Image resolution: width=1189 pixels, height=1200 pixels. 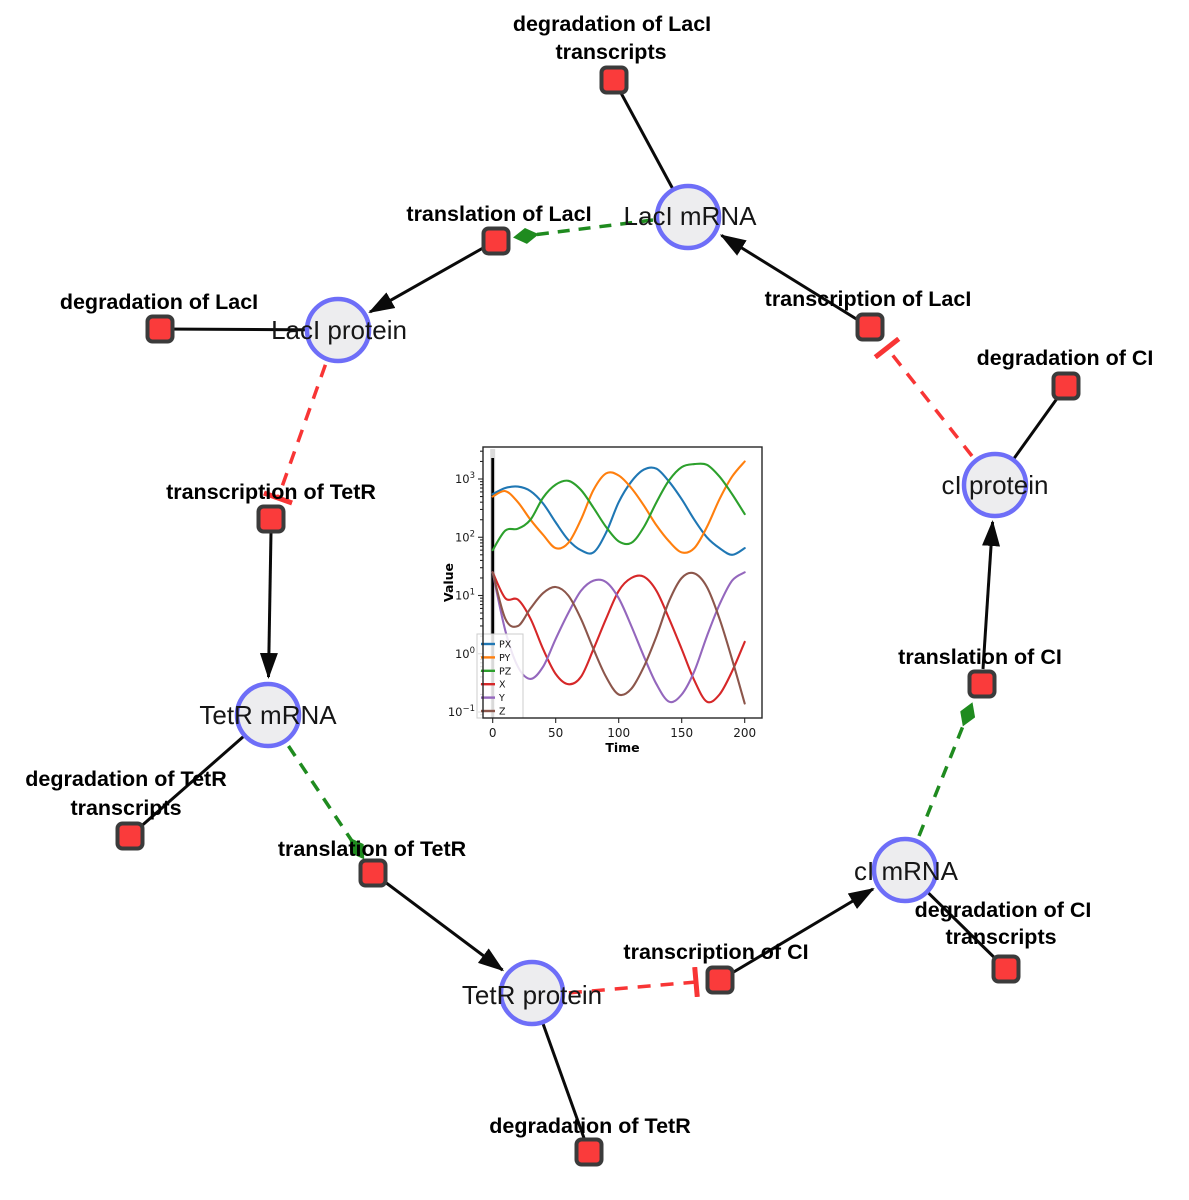 What do you see at coordinates (502, 685) in the screenshot?
I see `legend-label-X: X` at bounding box center [502, 685].